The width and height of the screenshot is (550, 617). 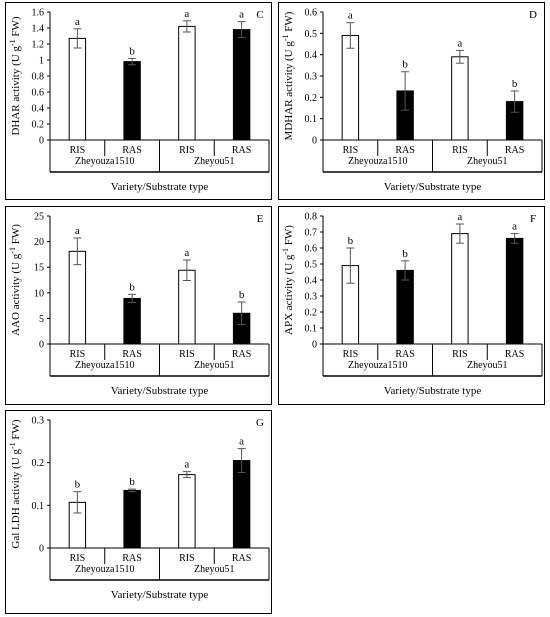 I want to click on chart-g-group-label: Zheyou51, so click(x=214, y=569).